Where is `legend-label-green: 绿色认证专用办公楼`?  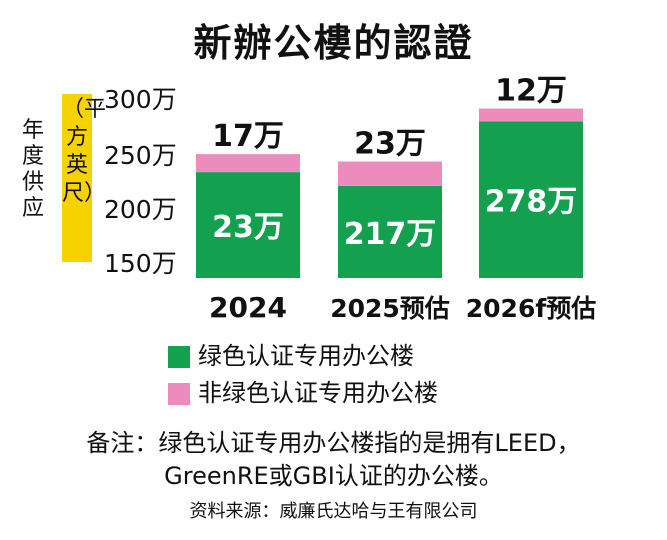 legend-label-green: 绿色认证专用办公楼 is located at coordinates (306, 356).